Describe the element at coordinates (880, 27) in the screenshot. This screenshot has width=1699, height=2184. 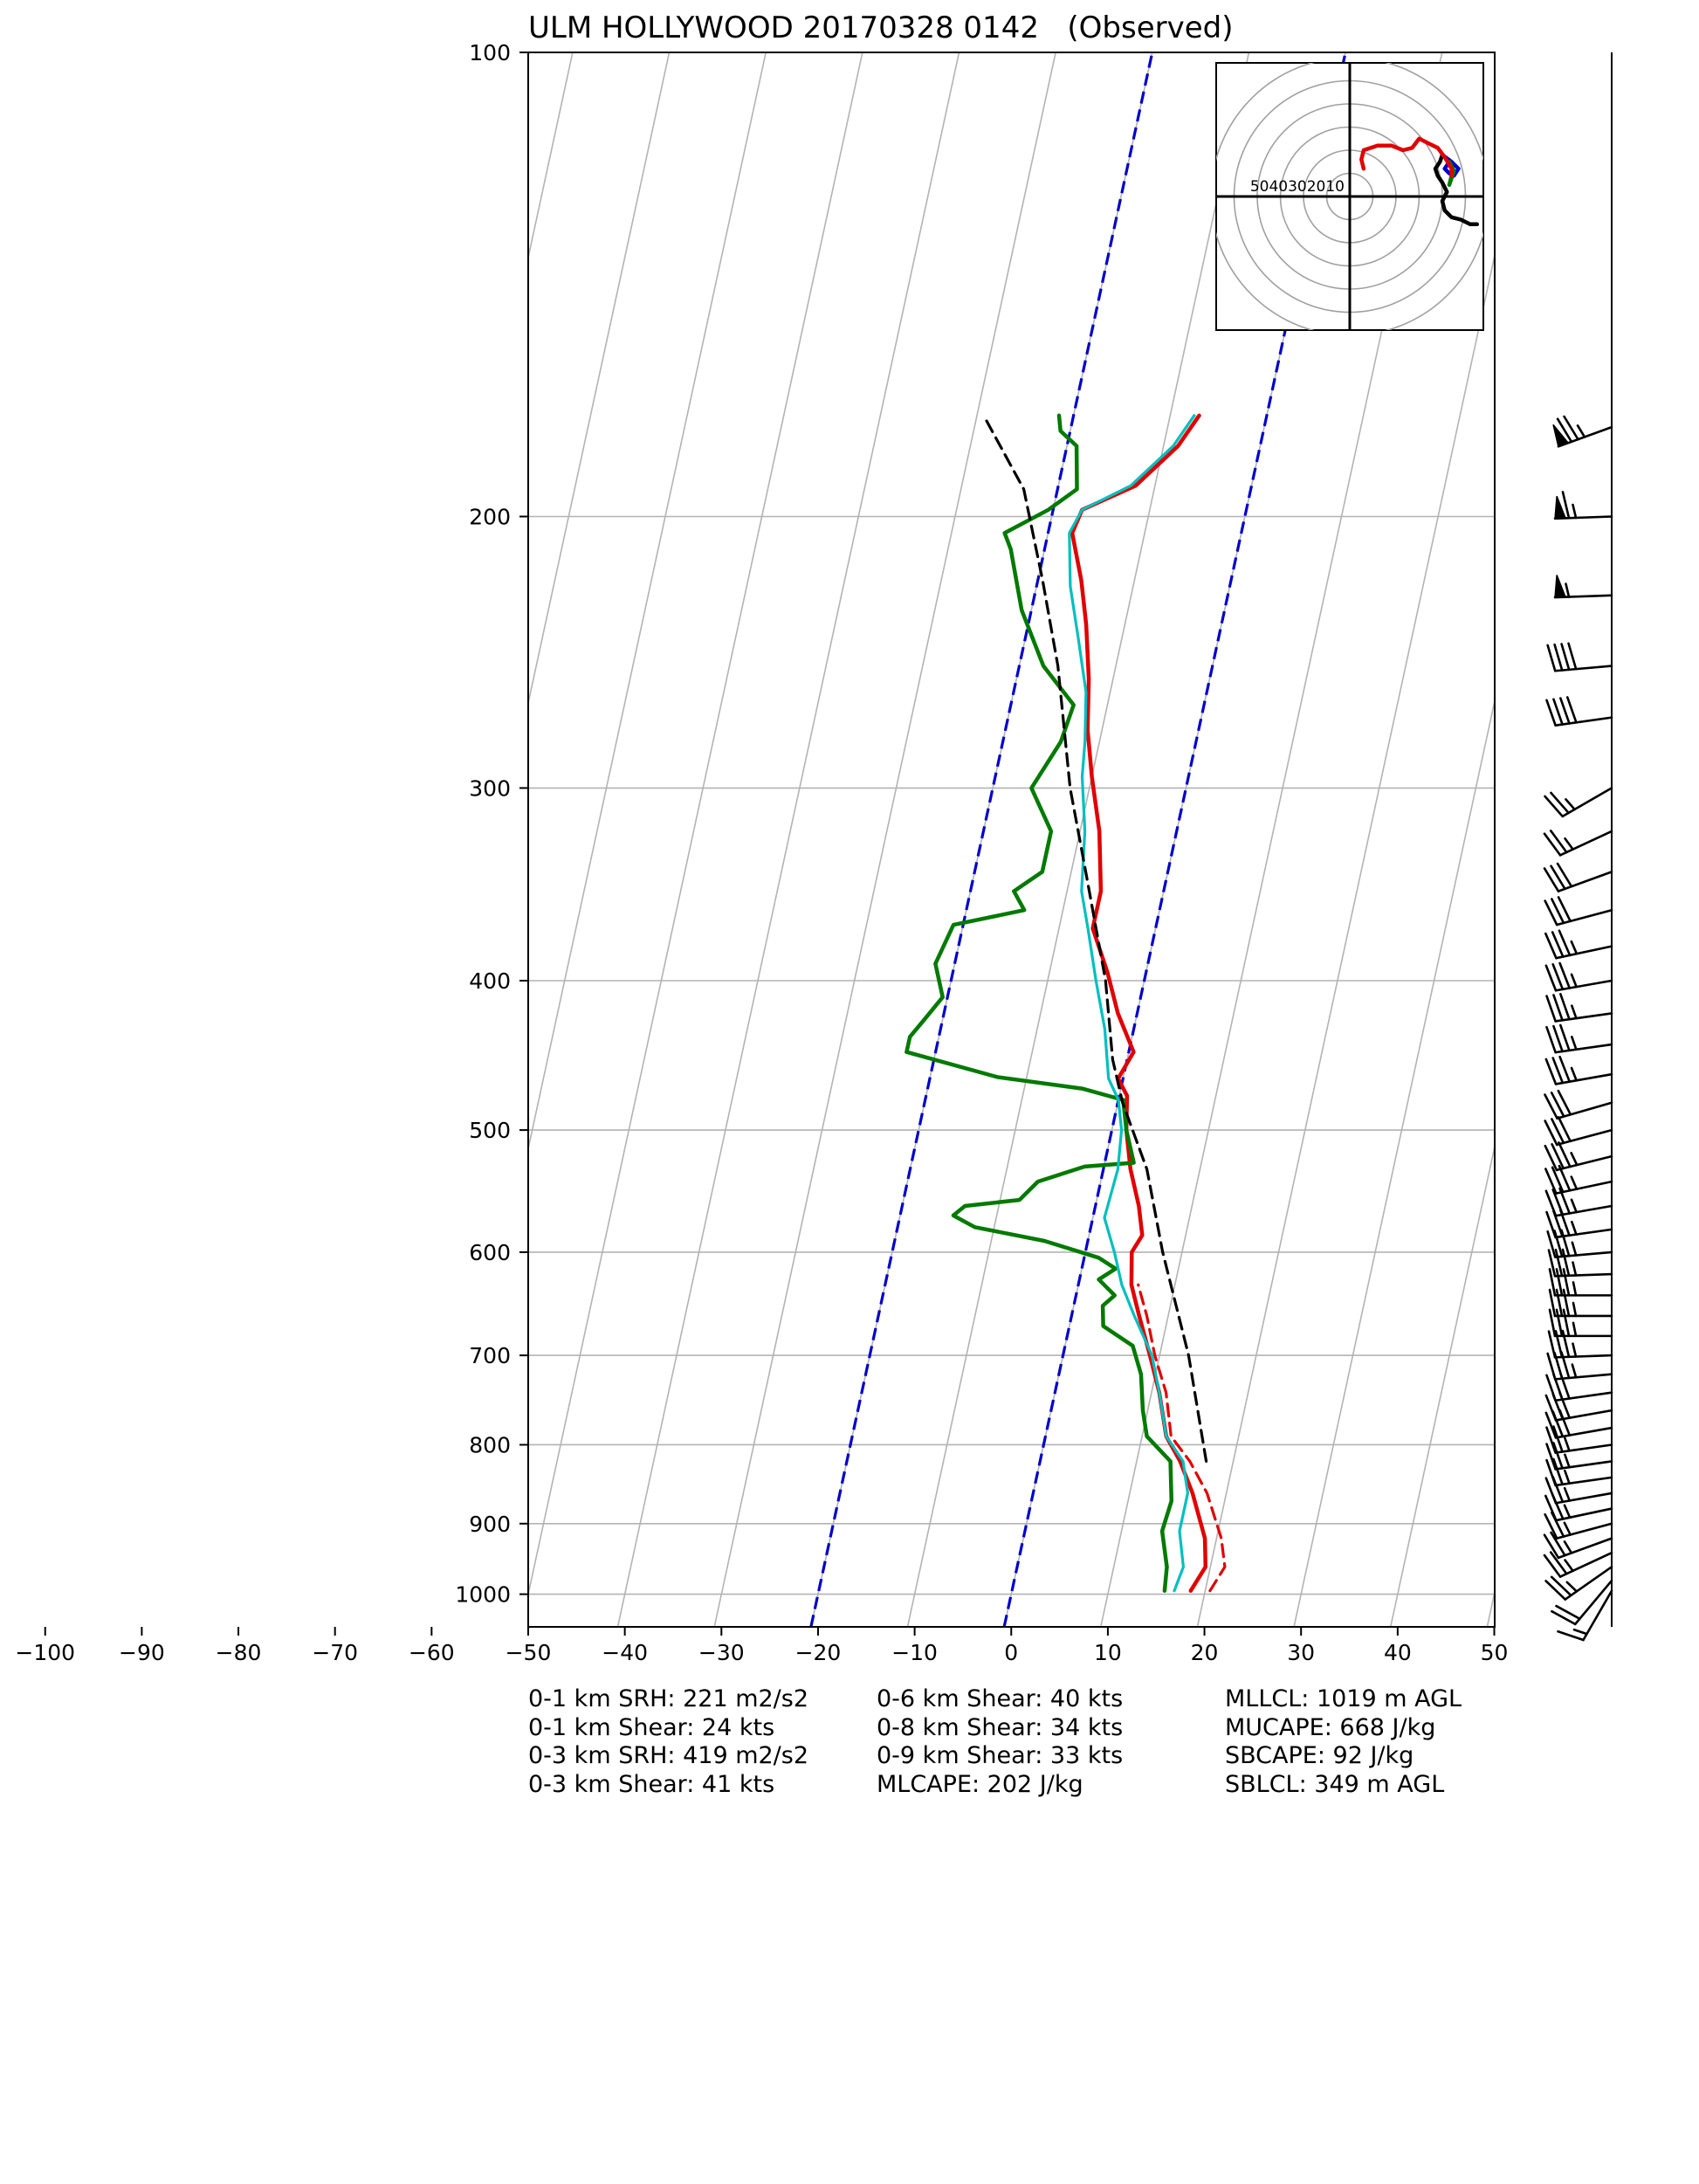
I see `chart-title: ULM HOLLYWOOD 20170328 0142 (Observed)` at that location.